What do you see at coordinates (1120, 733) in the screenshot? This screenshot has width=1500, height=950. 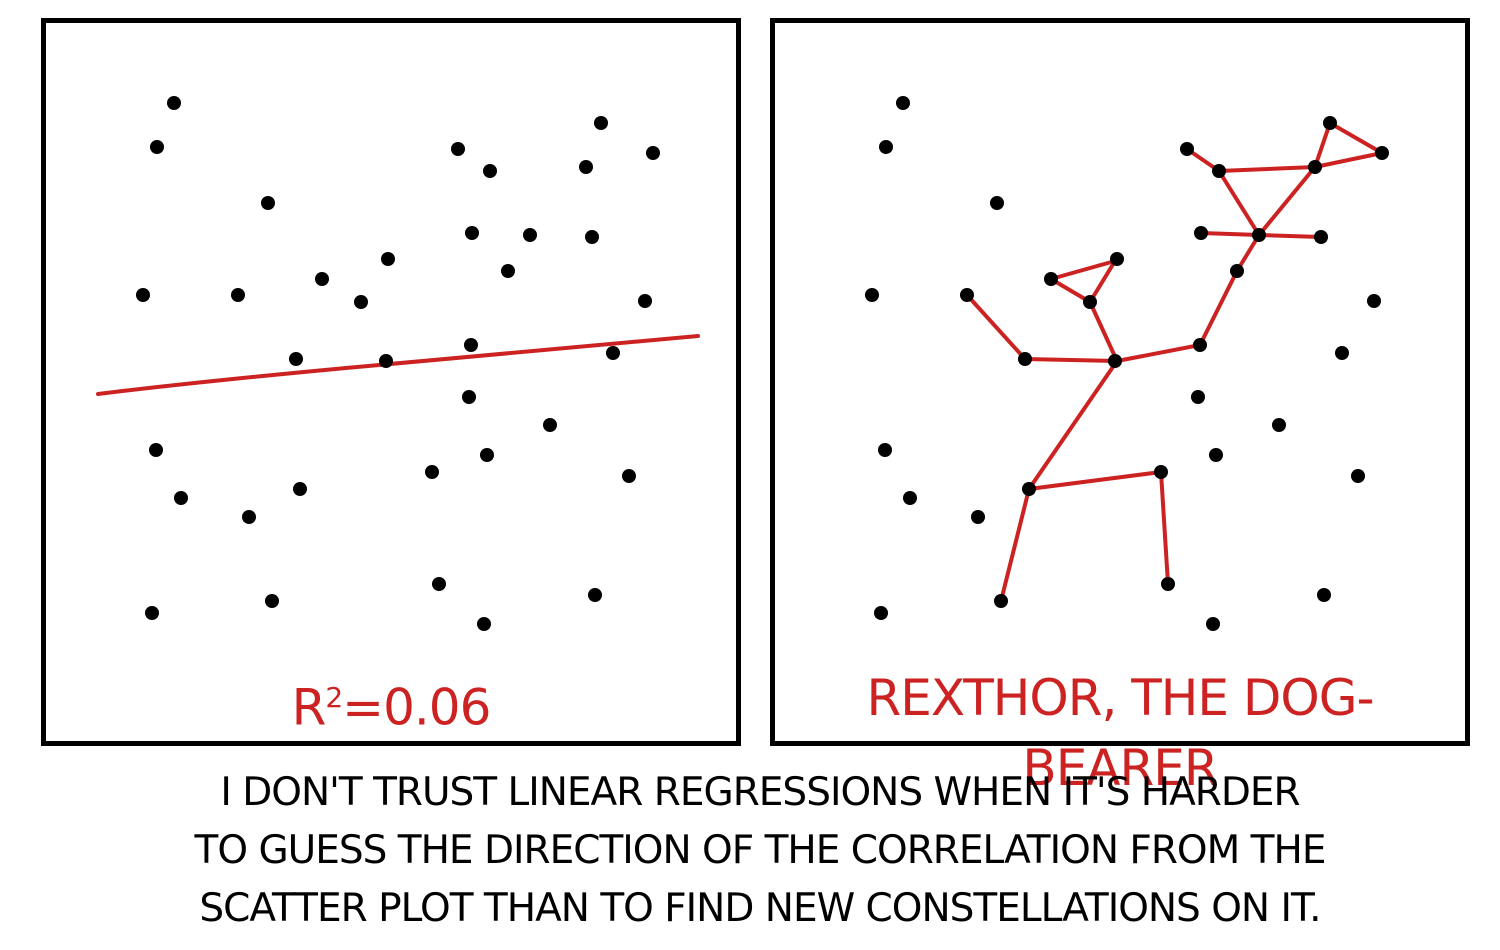 I see `constellation-name-label: REXTHOR, THE DOG-BEARER` at bounding box center [1120, 733].